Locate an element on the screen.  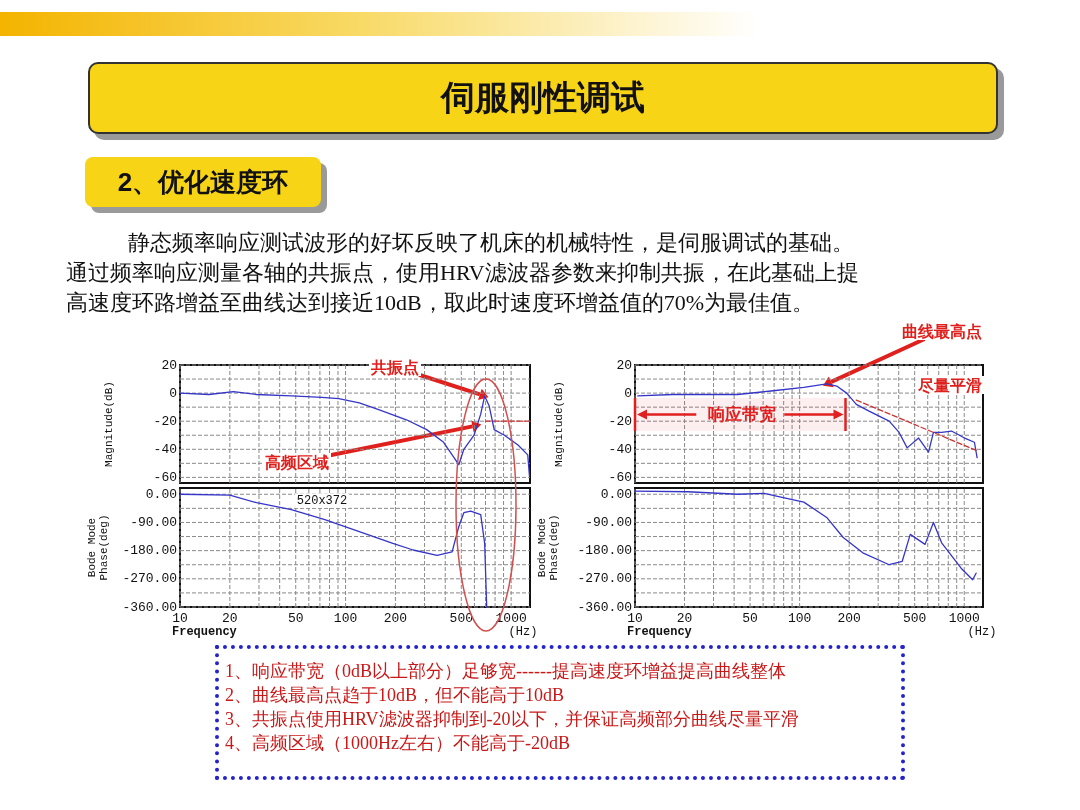
annotation: 曲线最高点 is located at coordinates (942, 331).